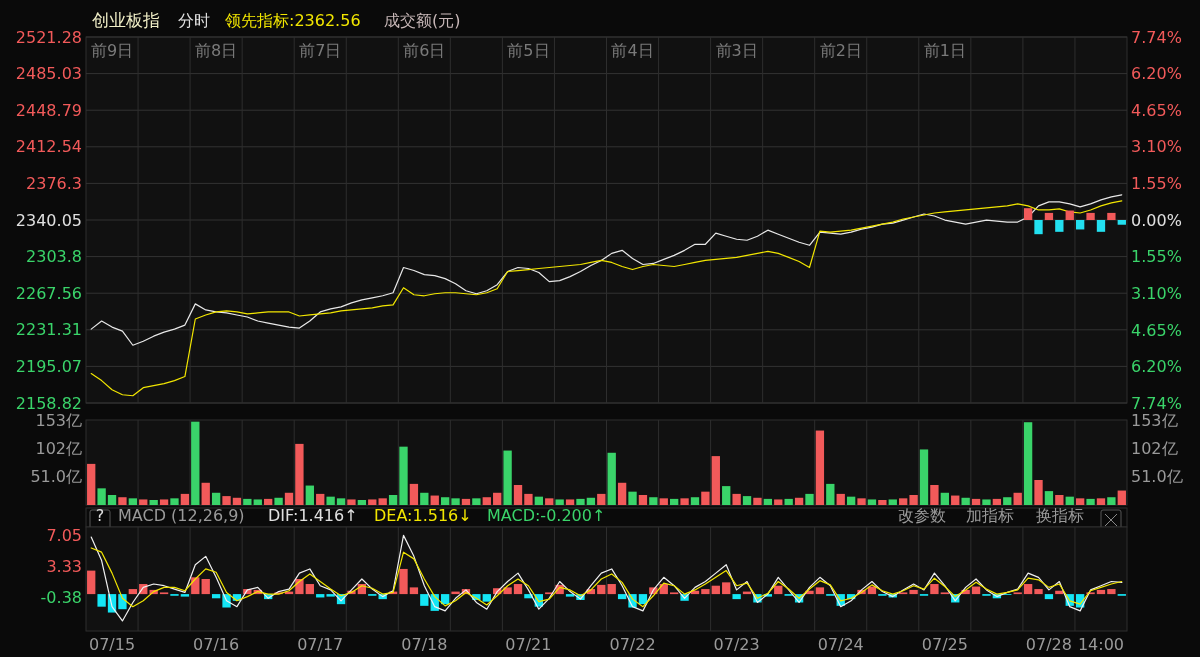 The image size is (1200, 657). Describe the element at coordinates (736, 50) in the screenshot. I see `x-tick-label: 前3日` at that location.